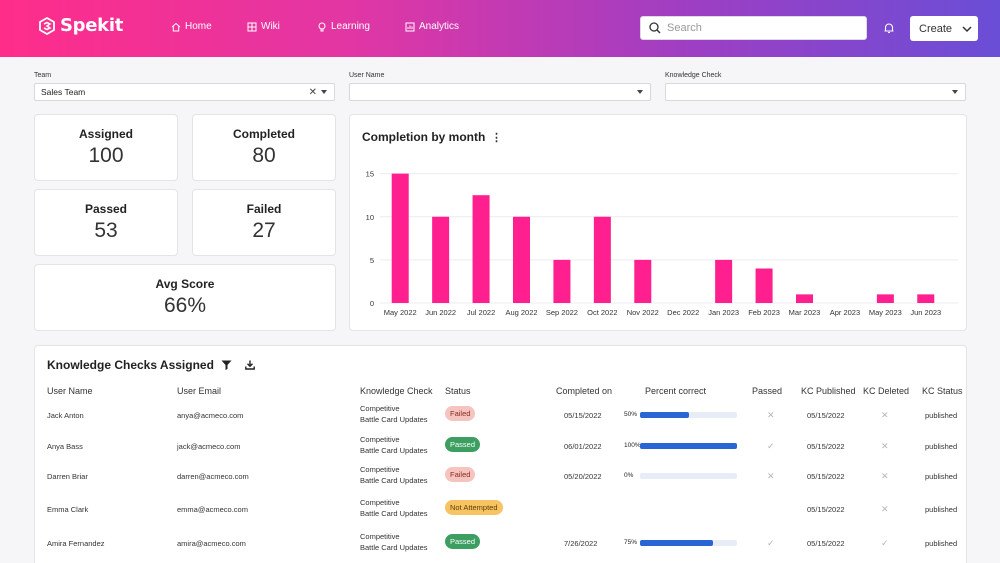 This screenshot has height=563, width=1000. I want to click on row-completed-on: 05/15/2022, so click(583, 415).